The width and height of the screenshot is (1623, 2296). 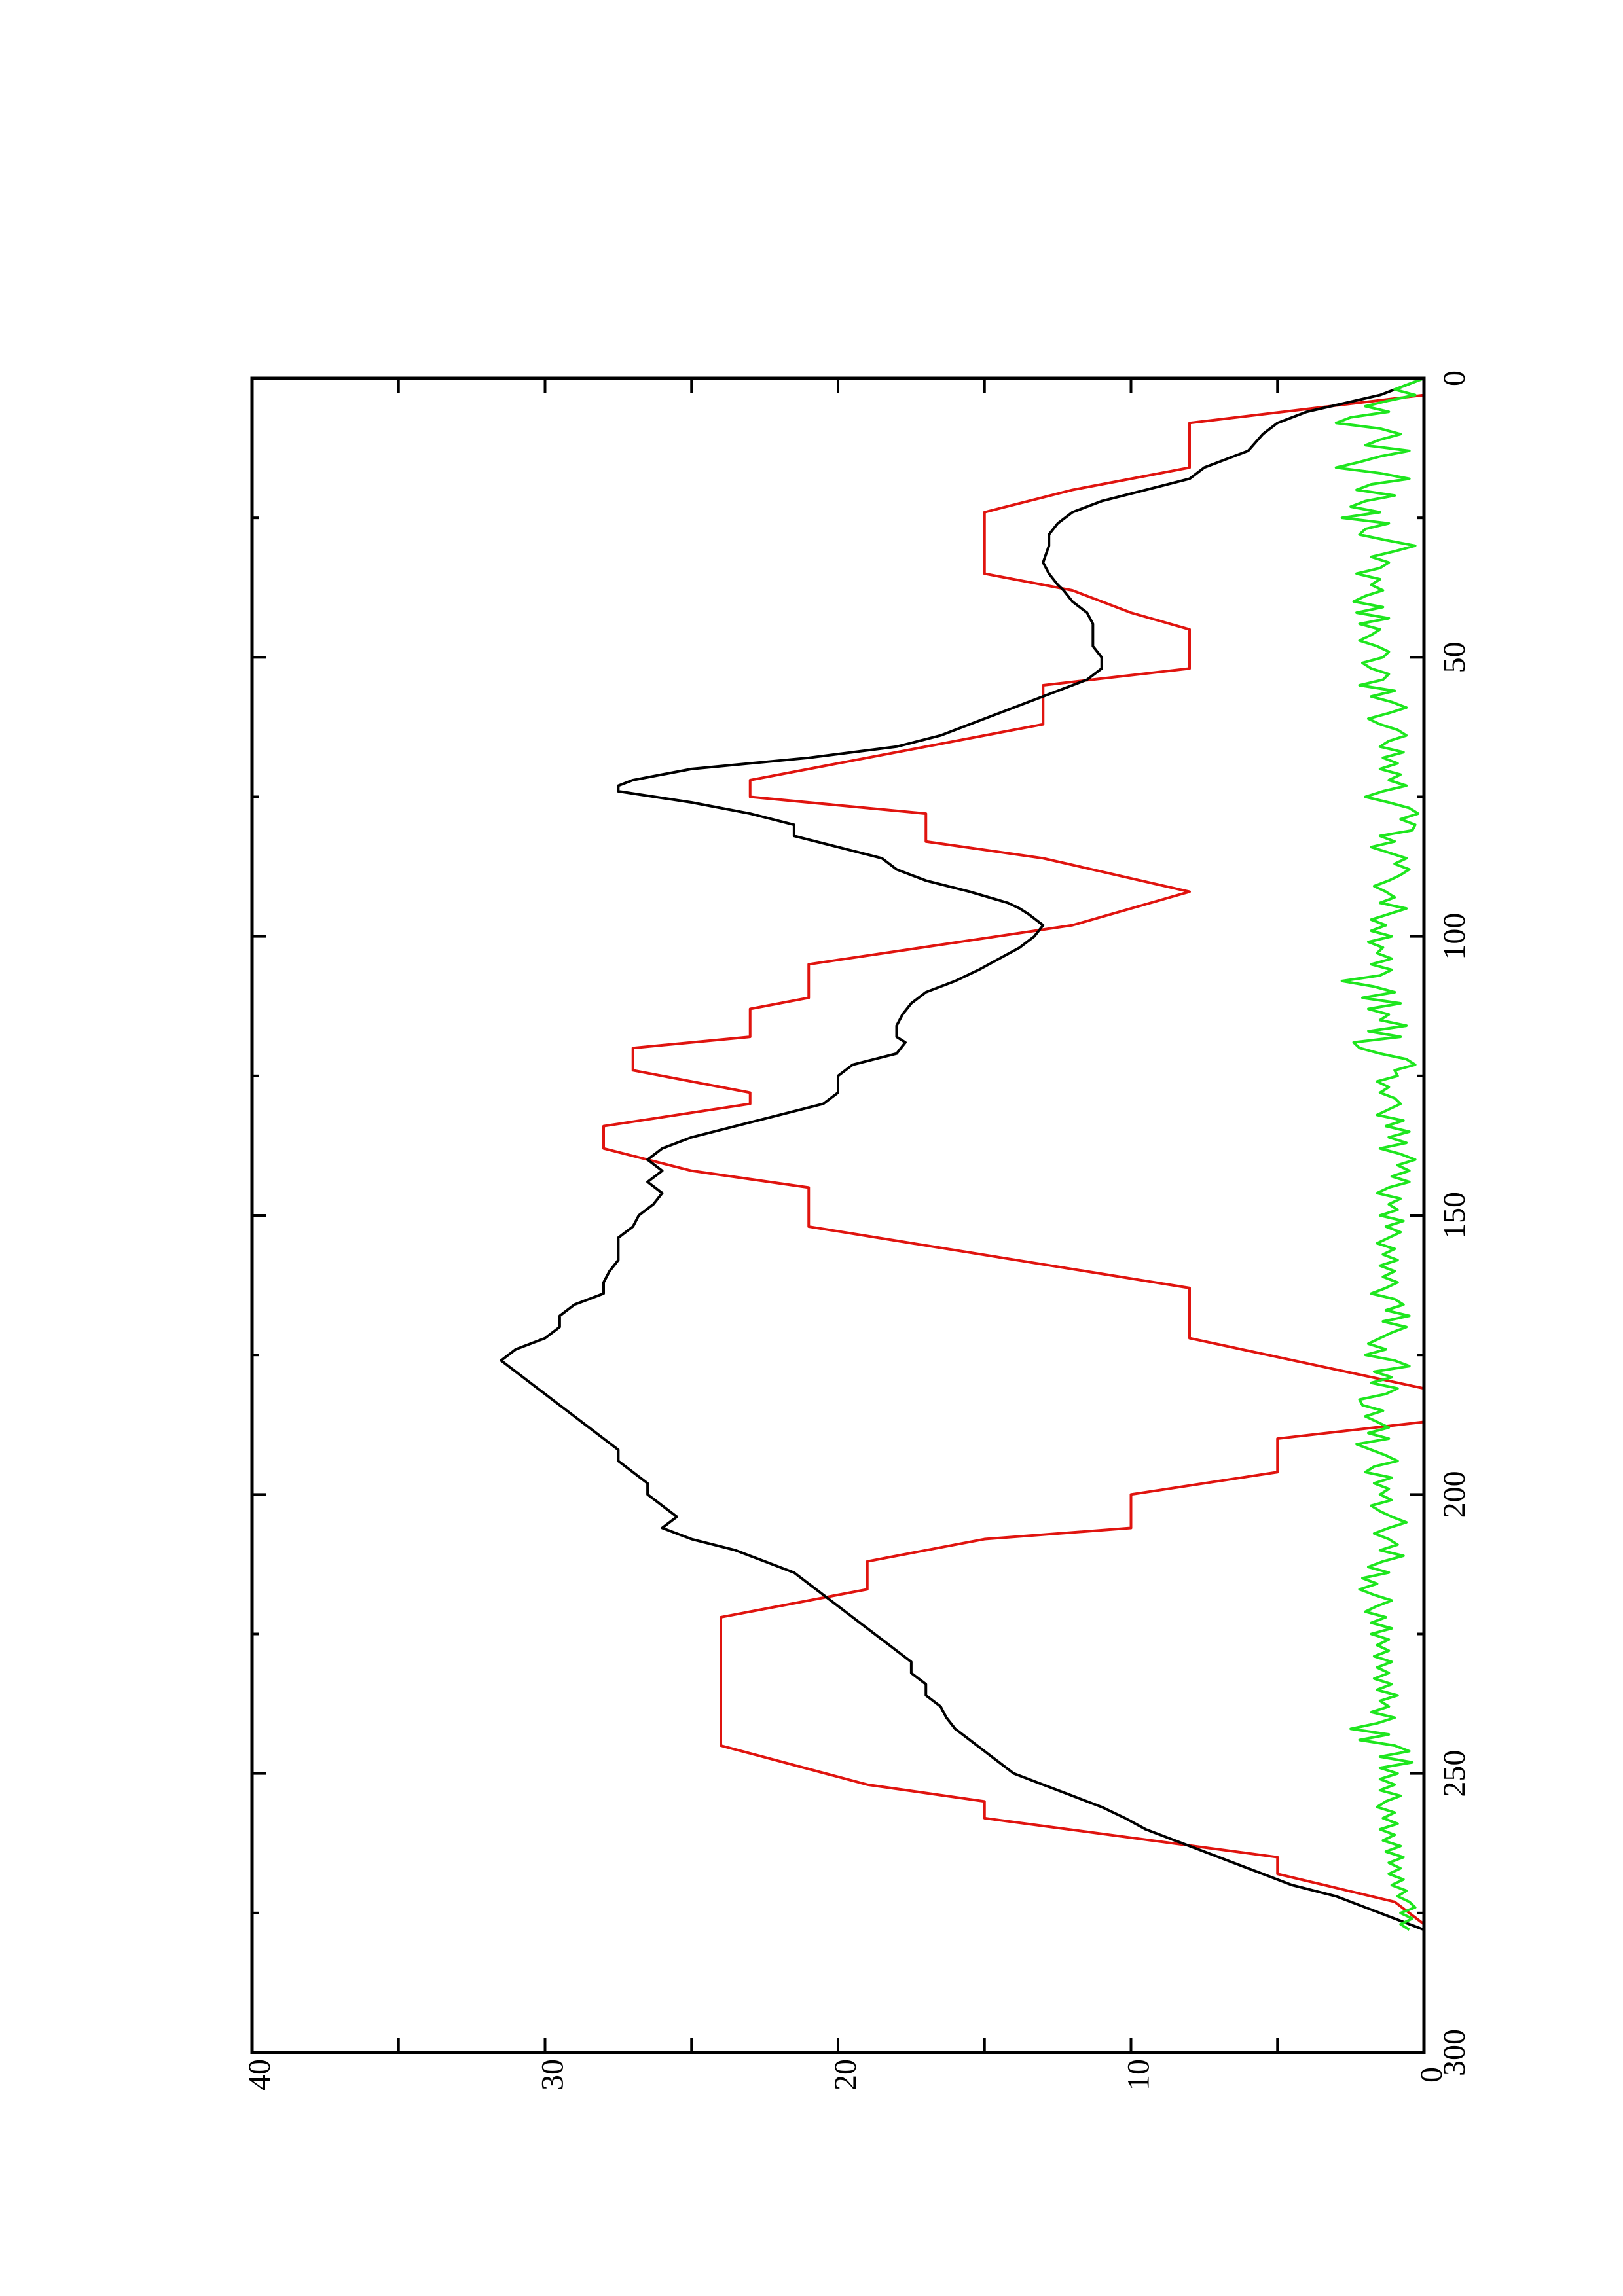 I want to click on x-tick-label: 150, so click(x=1454, y=1215).